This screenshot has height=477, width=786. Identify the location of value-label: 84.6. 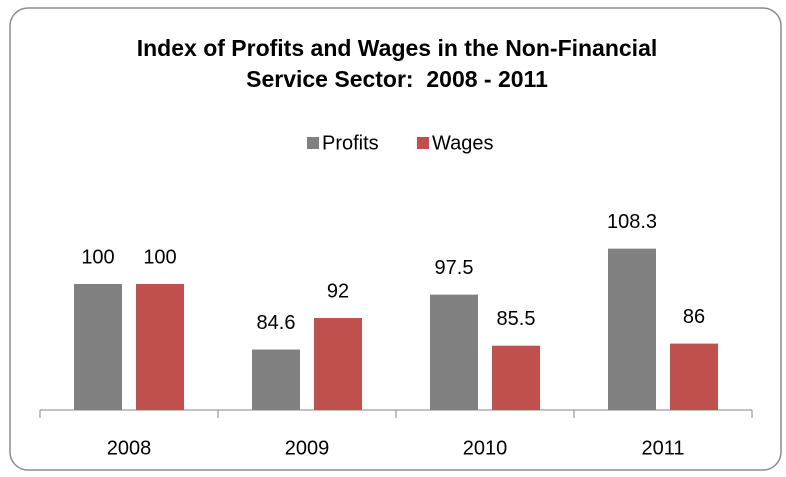
(276, 323).